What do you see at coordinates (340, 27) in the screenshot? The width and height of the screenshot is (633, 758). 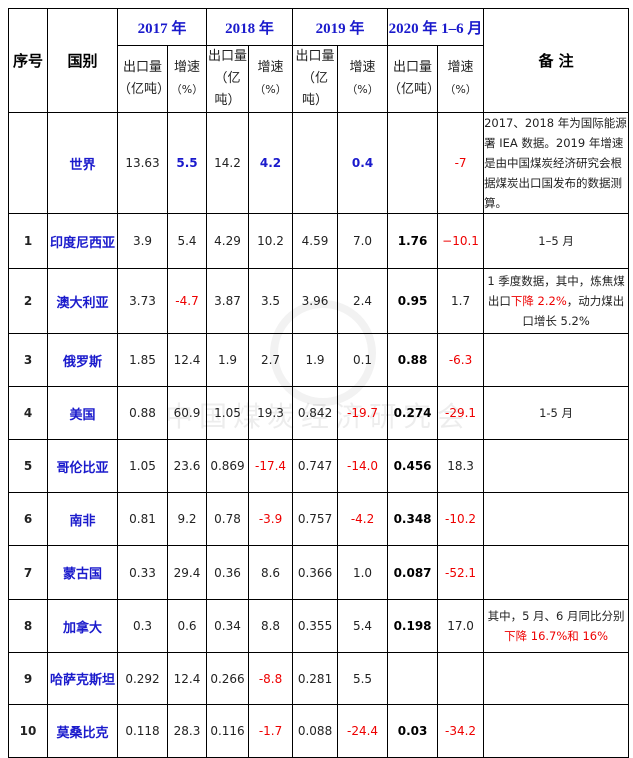 I see `header-year-2019: 2019 年` at bounding box center [340, 27].